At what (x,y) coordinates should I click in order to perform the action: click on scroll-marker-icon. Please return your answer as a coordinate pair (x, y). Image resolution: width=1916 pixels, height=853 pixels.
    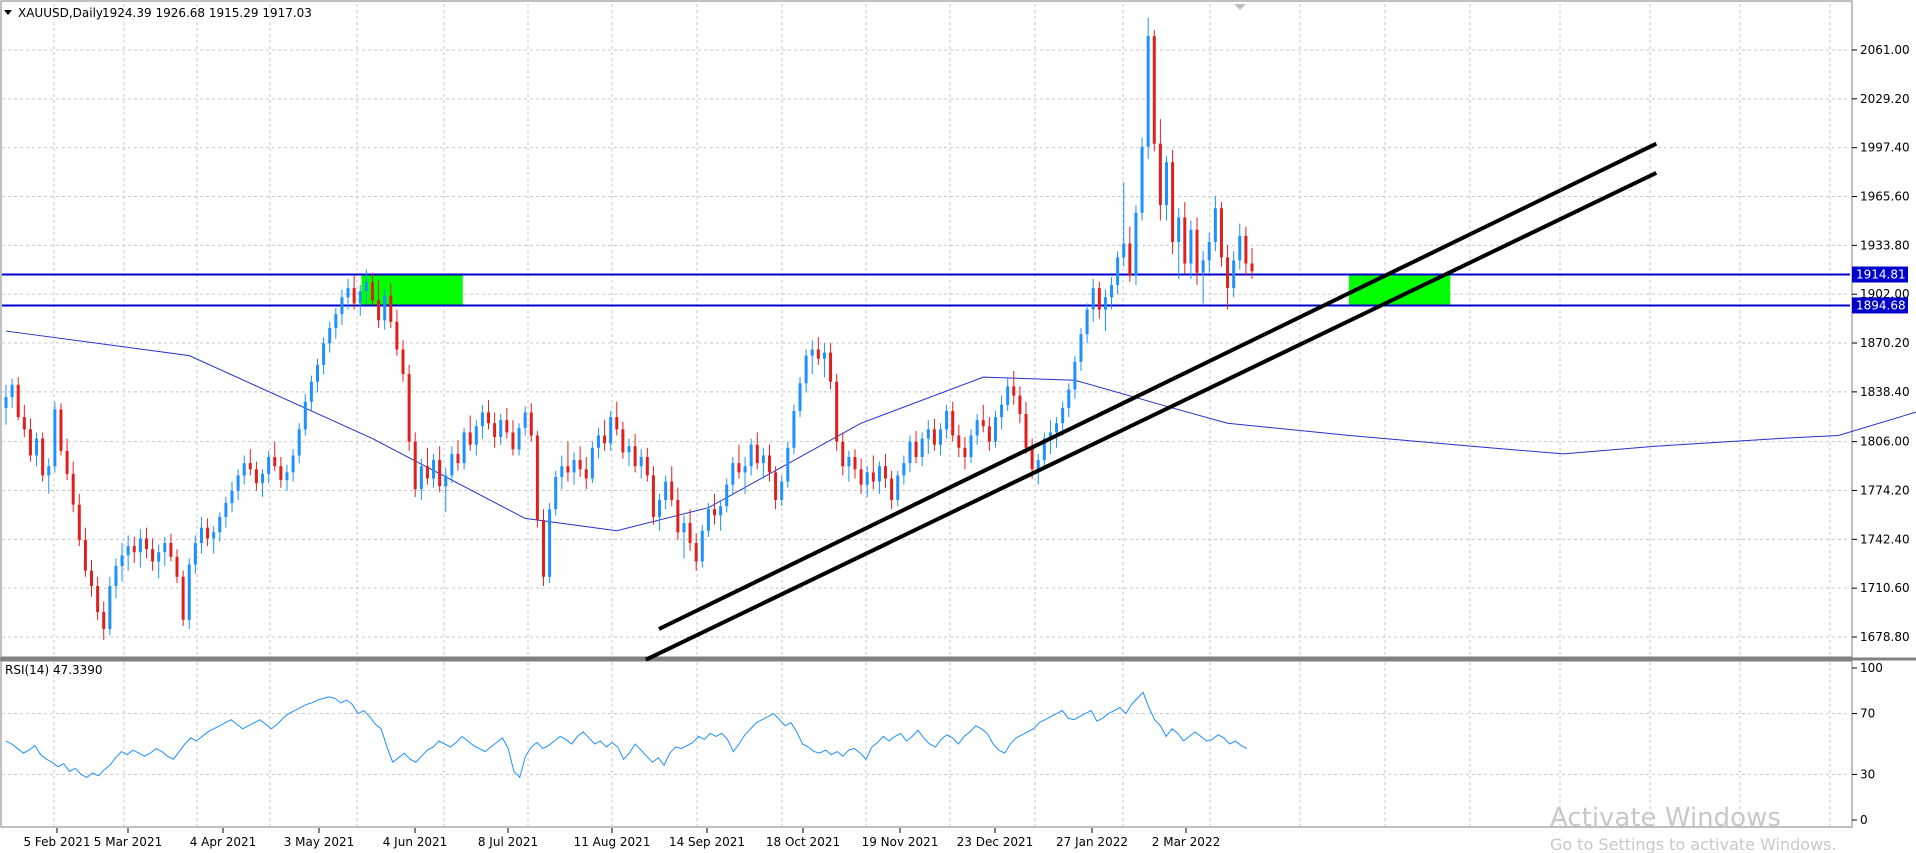
    Looking at the image, I should click on (1240, 7).